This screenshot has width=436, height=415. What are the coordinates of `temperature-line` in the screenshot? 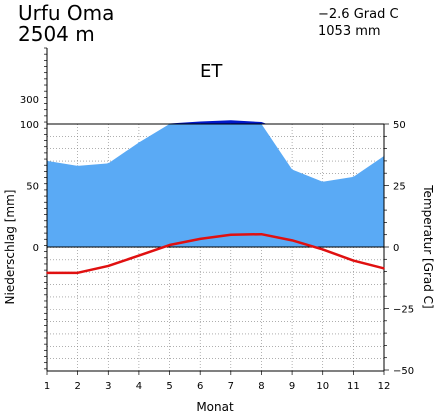 It's located at (215, 253).